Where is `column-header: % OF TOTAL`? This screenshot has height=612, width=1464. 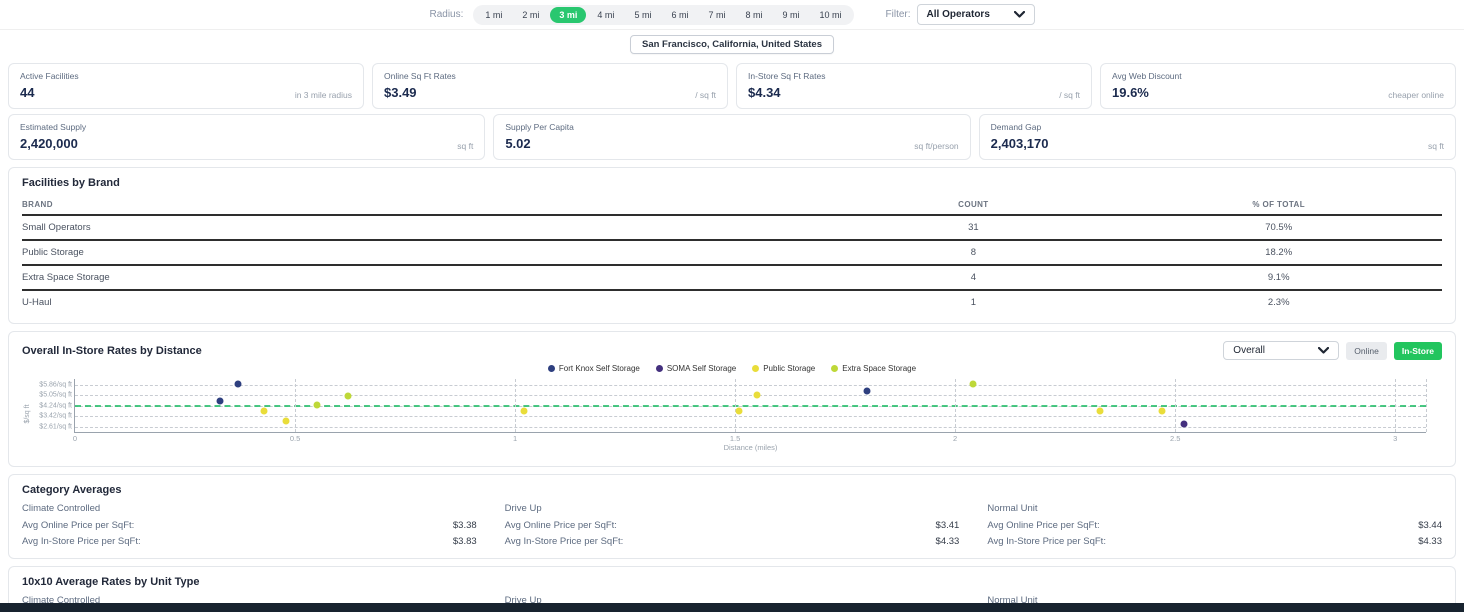
column-header: % OF TOTAL is located at coordinates (1278, 204).